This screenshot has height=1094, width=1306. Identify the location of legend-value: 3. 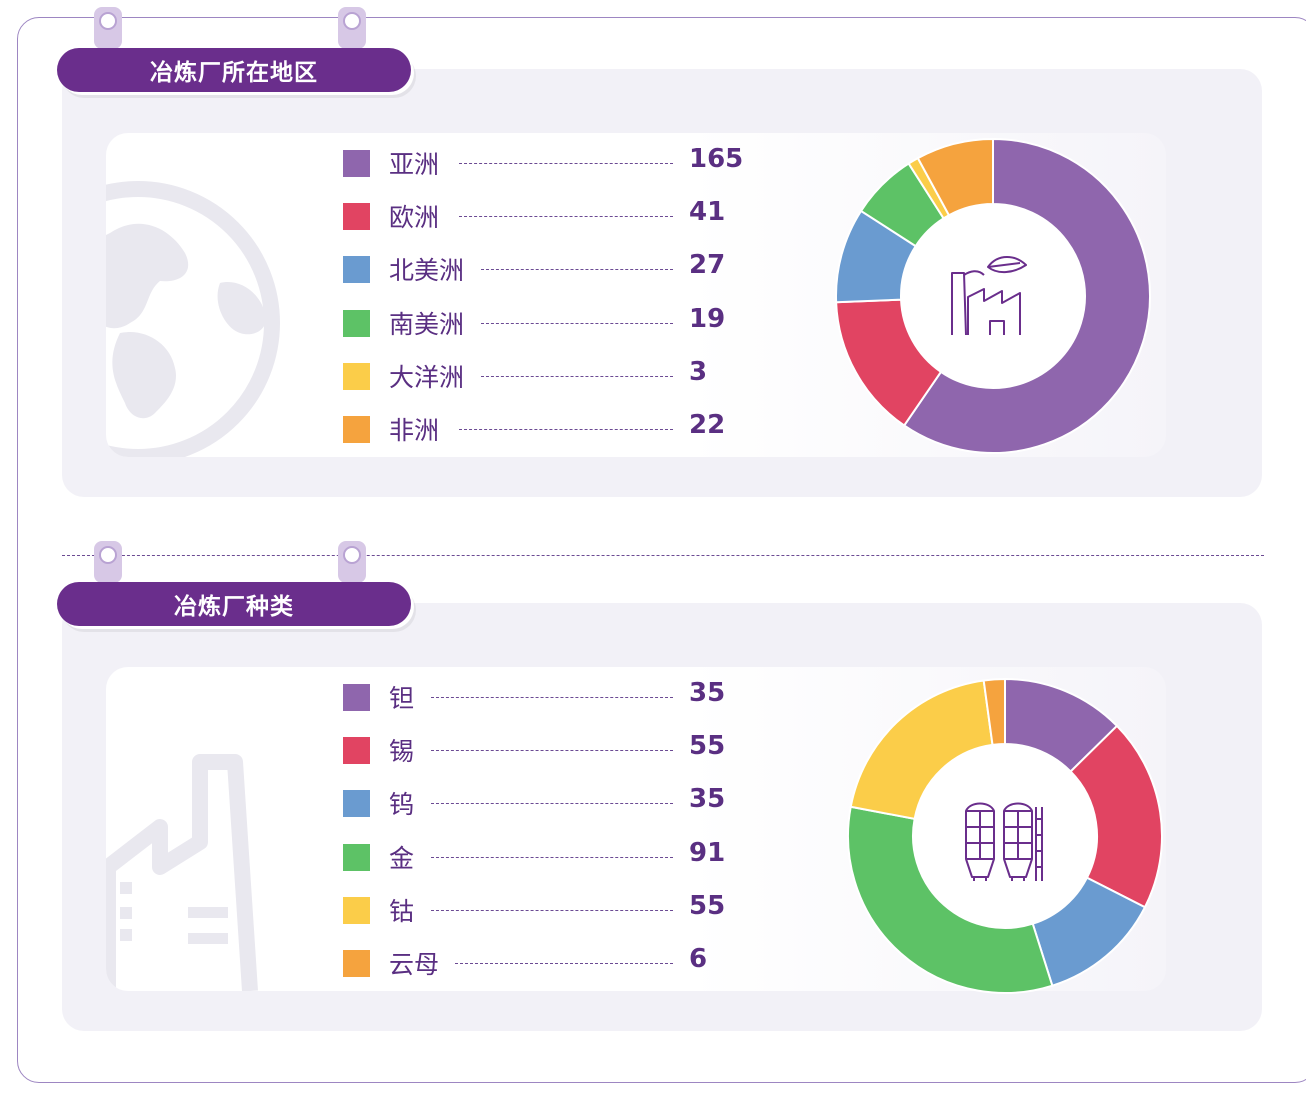
(698, 371).